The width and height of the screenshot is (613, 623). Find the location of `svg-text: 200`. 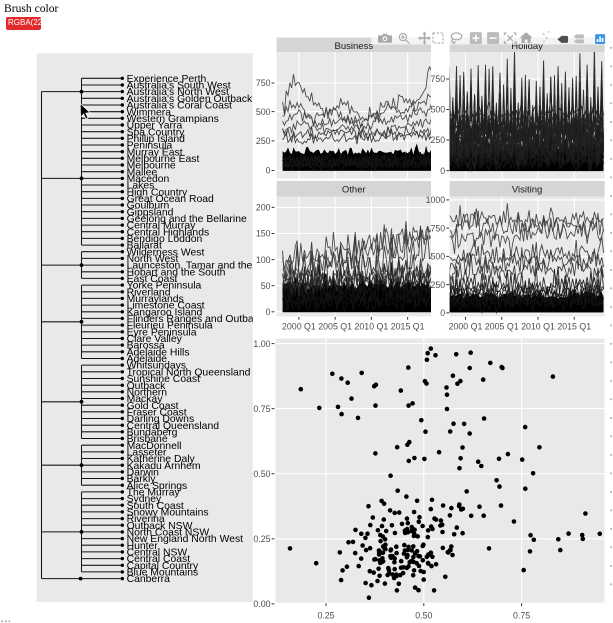

svg-text: 200 is located at coordinates (263, 208).